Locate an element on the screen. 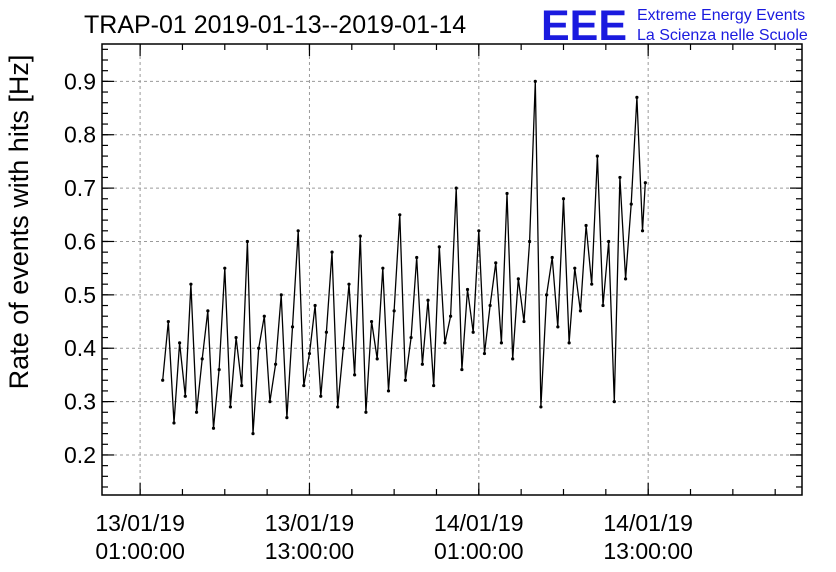  y-tick-label: 0.8 is located at coordinates (80, 135).